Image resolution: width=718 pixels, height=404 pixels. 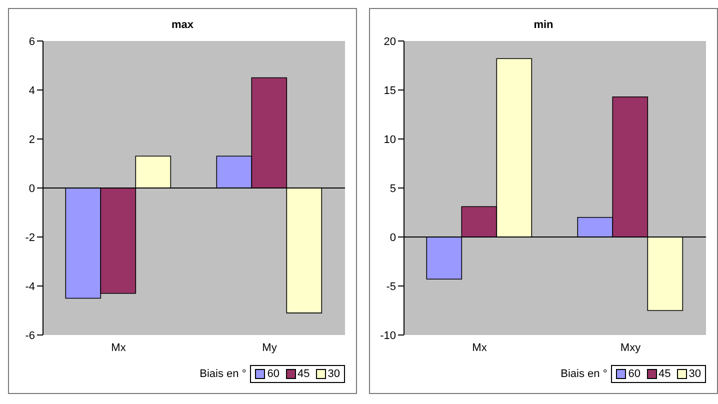 What do you see at coordinates (270, 348) in the screenshot?
I see `x-tick-label: My` at bounding box center [270, 348].